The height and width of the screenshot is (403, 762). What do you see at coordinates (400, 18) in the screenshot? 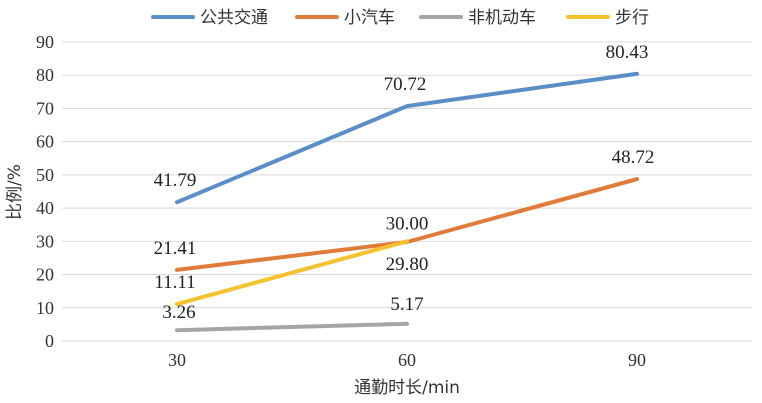
I see `legend: 公共交通 小汽车 非机动车 步行` at bounding box center [400, 18].